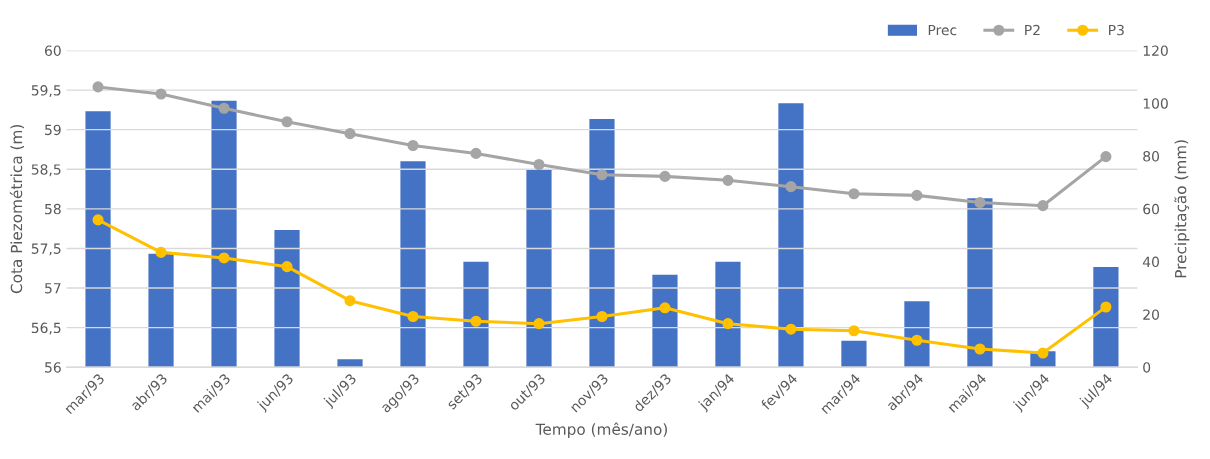 Image resolution: width=1210 pixels, height=459 pixels. What do you see at coordinates (53, 288) in the screenshot?
I see `y-tick-label: 57` at bounding box center [53, 288].